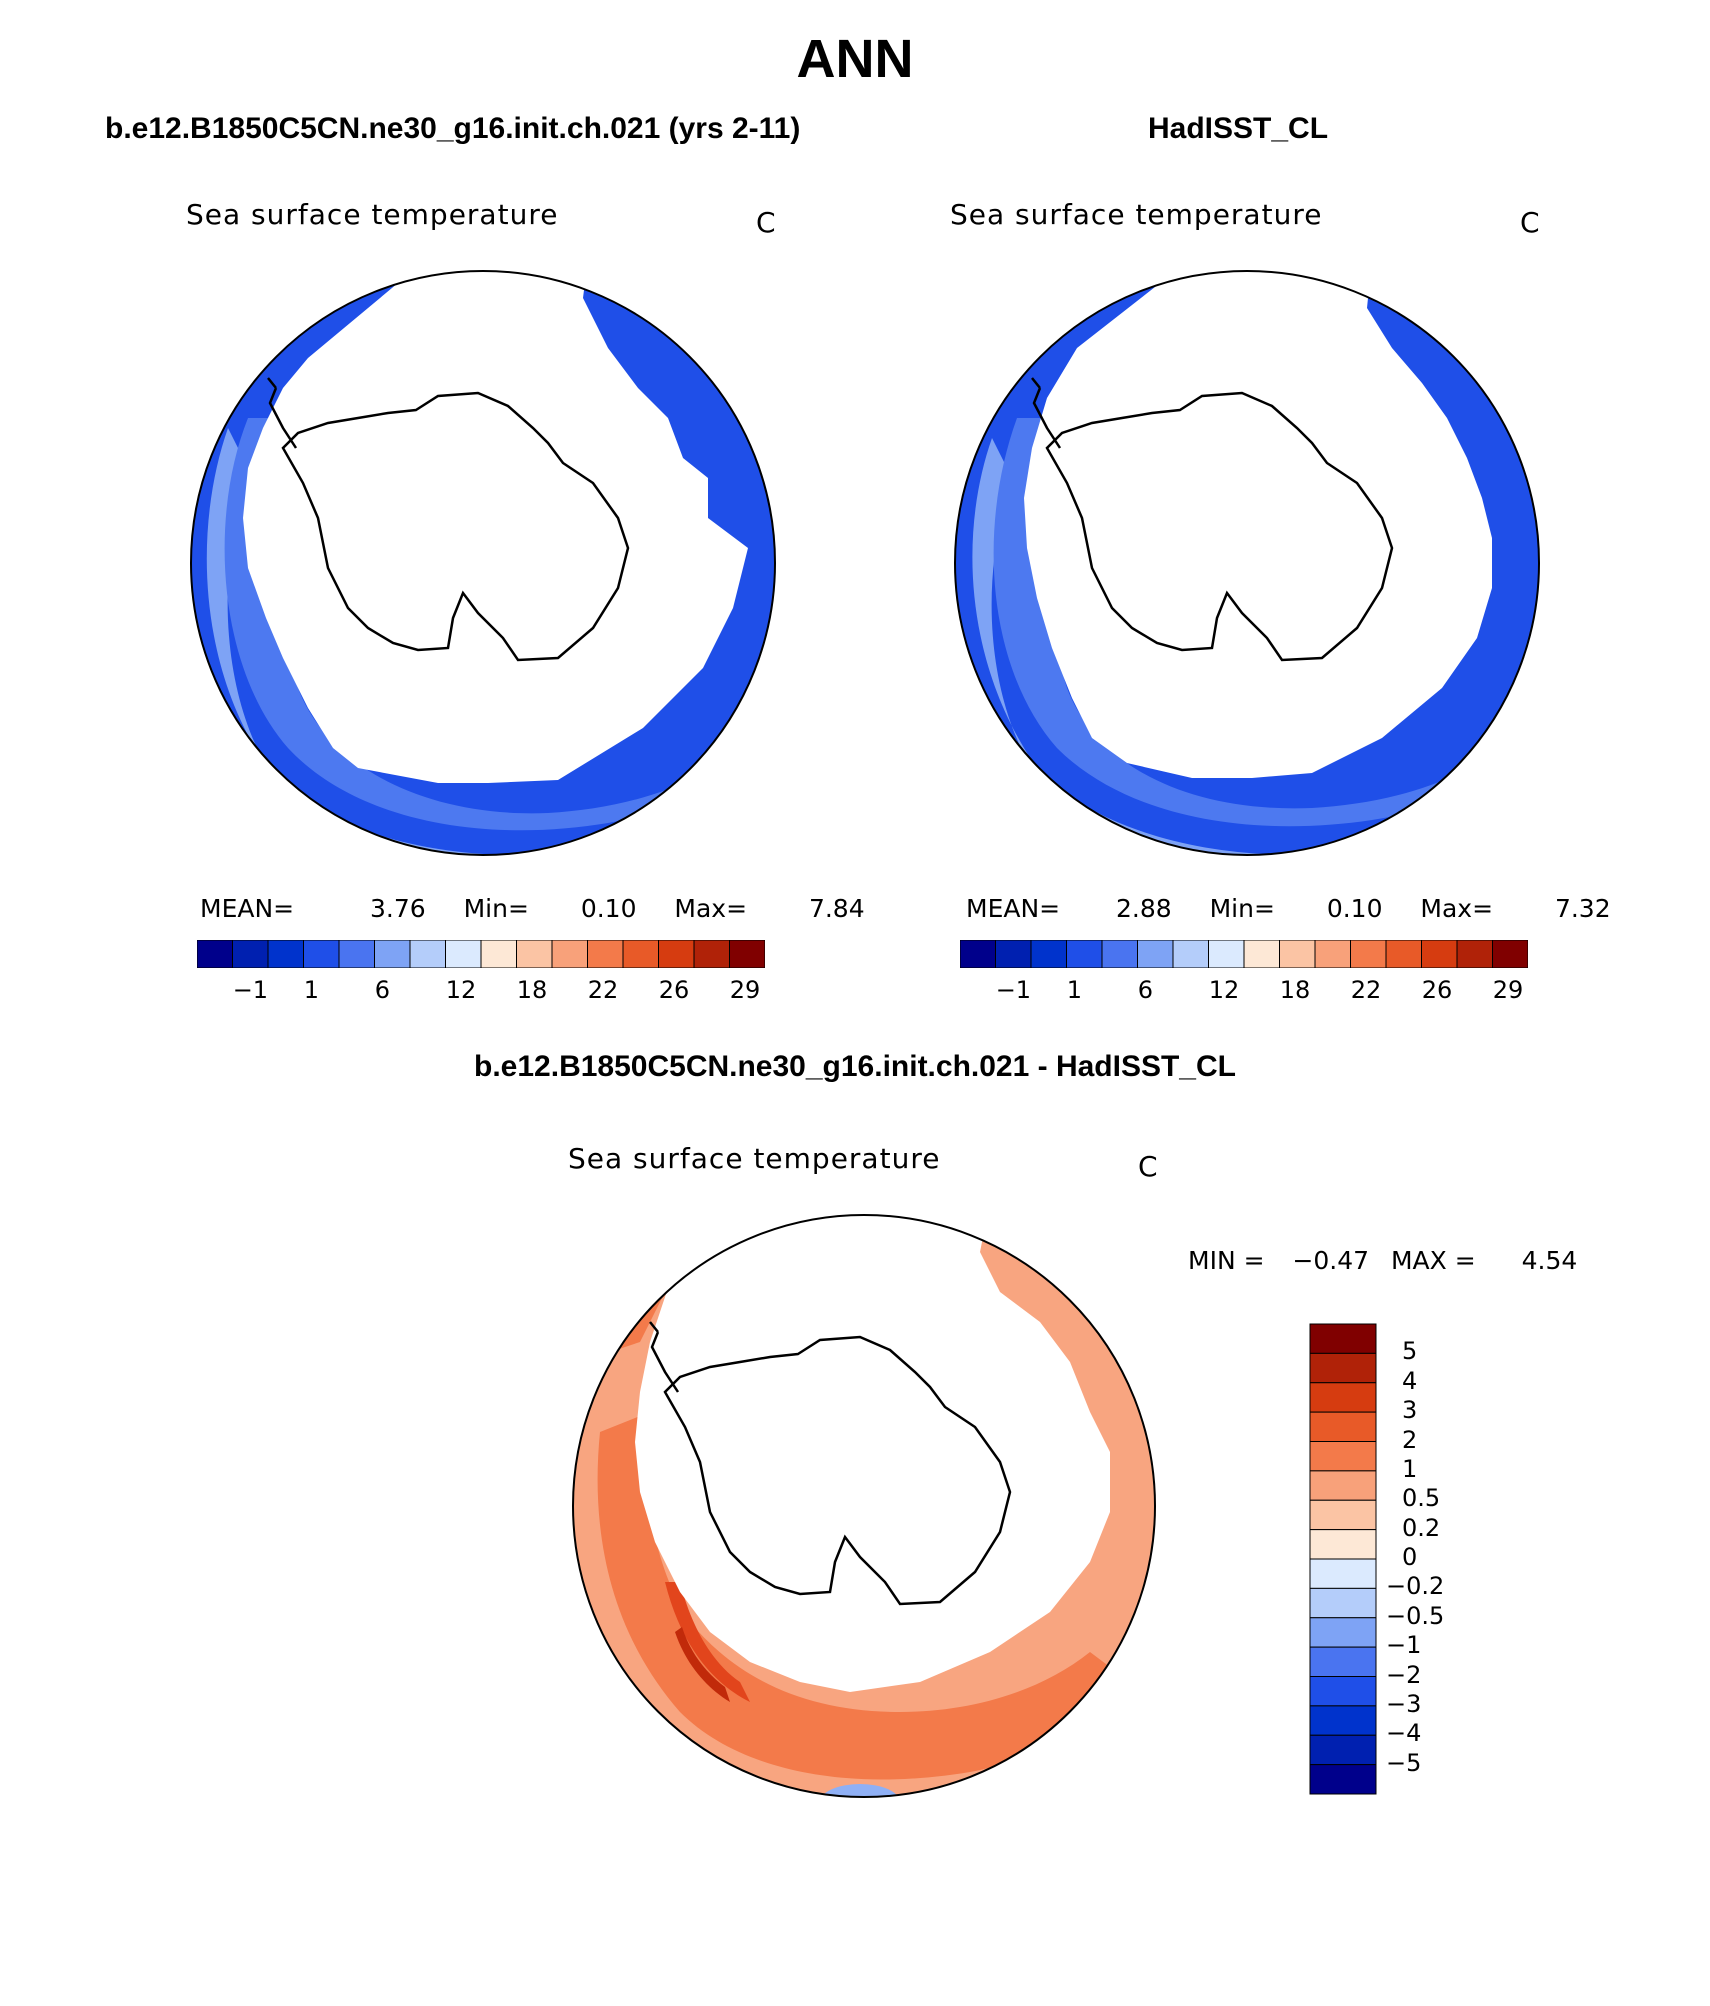 Image resolution: width=1710 pixels, height=2006 pixels. What do you see at coordinates (398, 908) in the screenshot?
I see `panel1-mean-value: 3.76` at bounding box center [398, 908].